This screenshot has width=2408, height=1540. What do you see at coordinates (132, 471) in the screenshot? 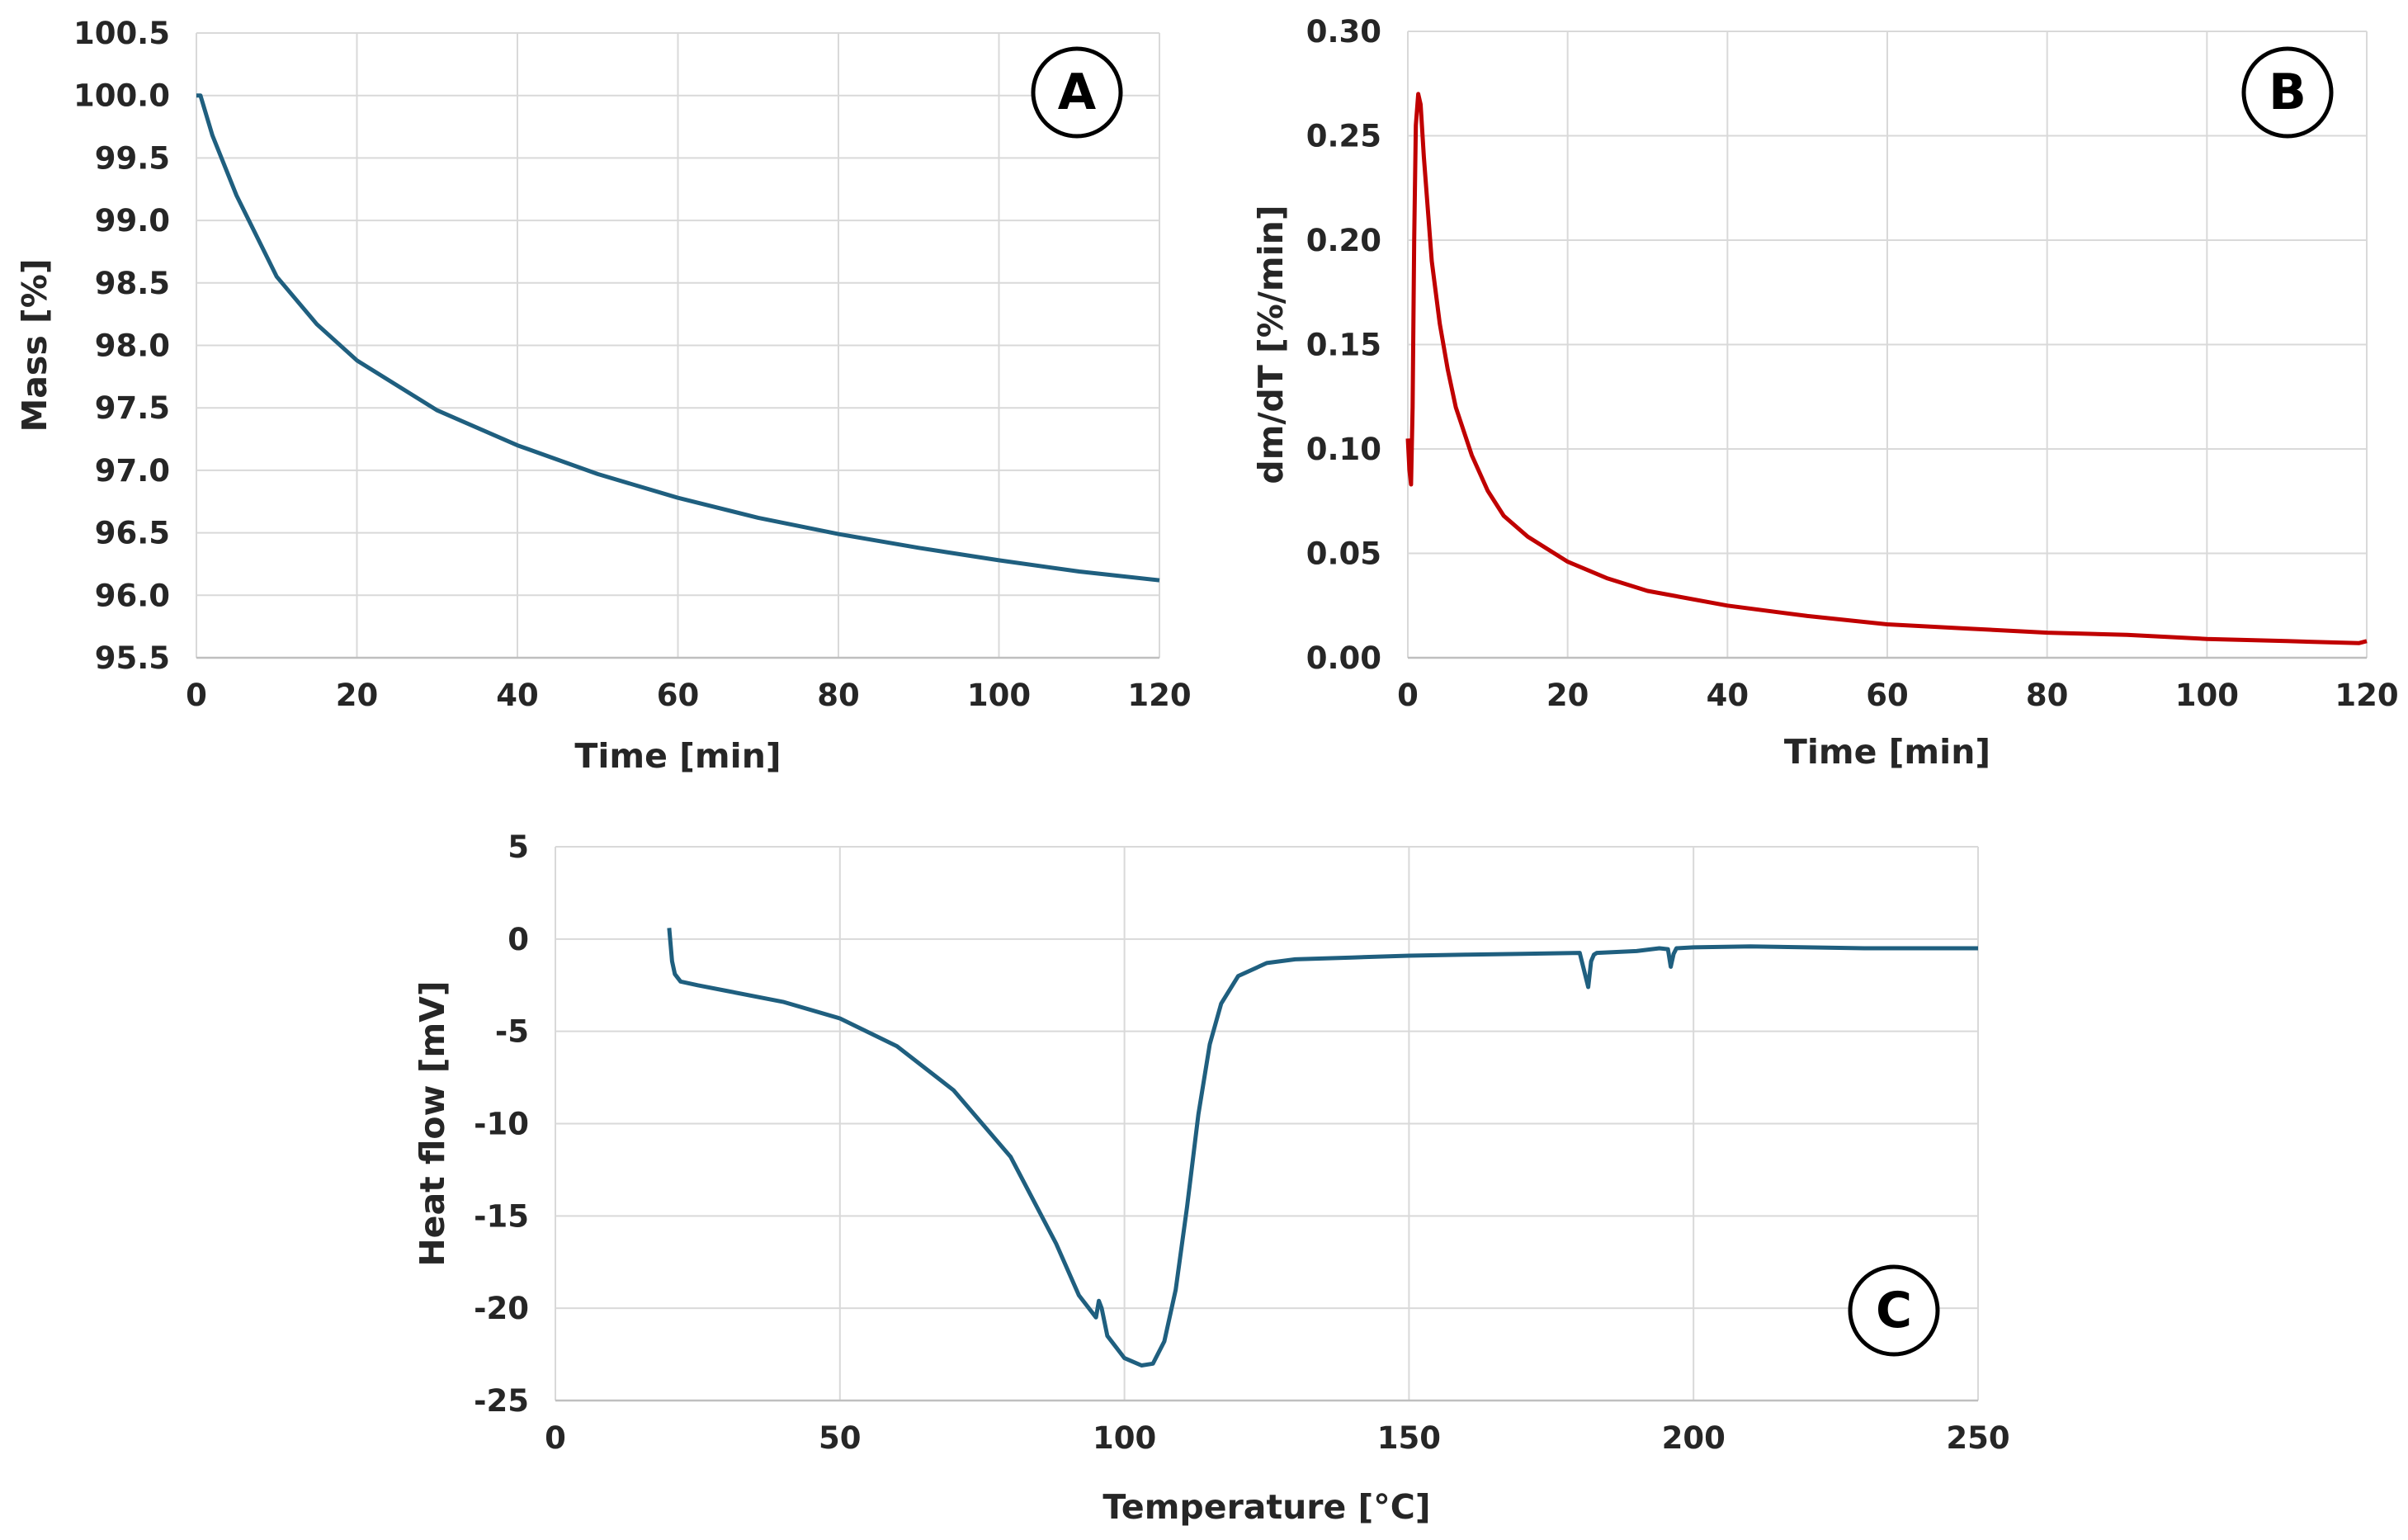
I see `panel-a-y-tick-label: 97.0` at bounding box center [132, 471].